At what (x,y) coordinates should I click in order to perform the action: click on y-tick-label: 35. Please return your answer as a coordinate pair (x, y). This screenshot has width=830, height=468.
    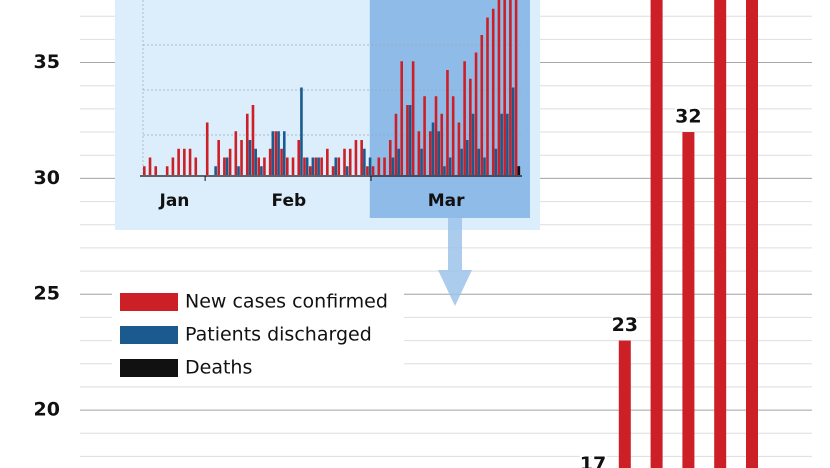
    Looking at the image, I should click on (47, 62).